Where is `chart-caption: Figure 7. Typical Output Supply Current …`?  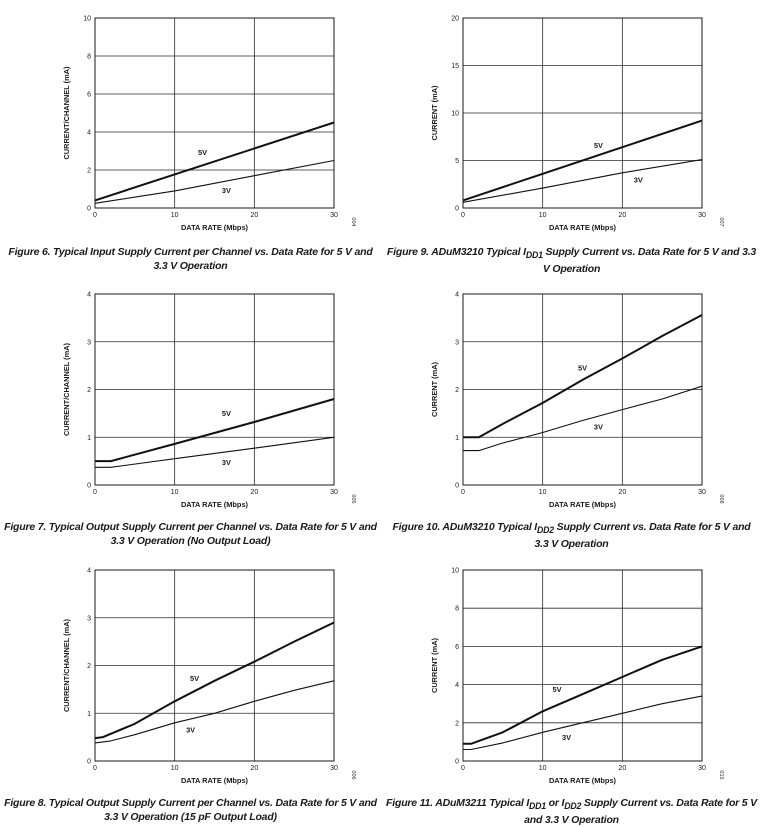 chart-caption: Figure 7. Typical Output Supply Current … is located at coordinates (190, 534).